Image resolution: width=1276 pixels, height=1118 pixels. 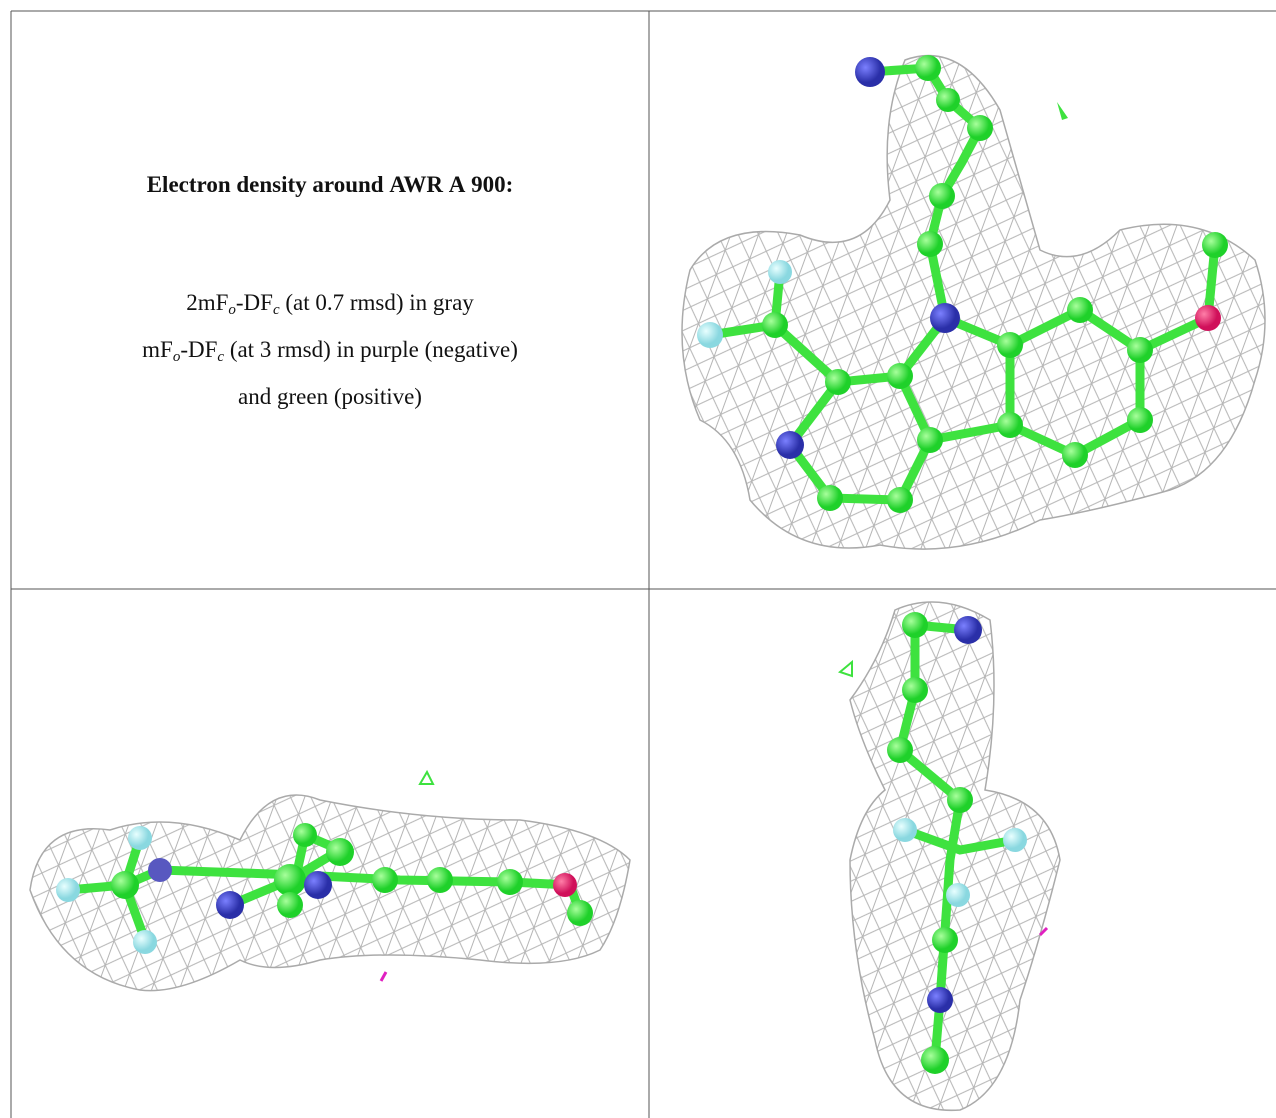 What do you see at coordinates (207, 302) in the screenshot?
I see `text: 2mF` at bounding box center [207, 302].